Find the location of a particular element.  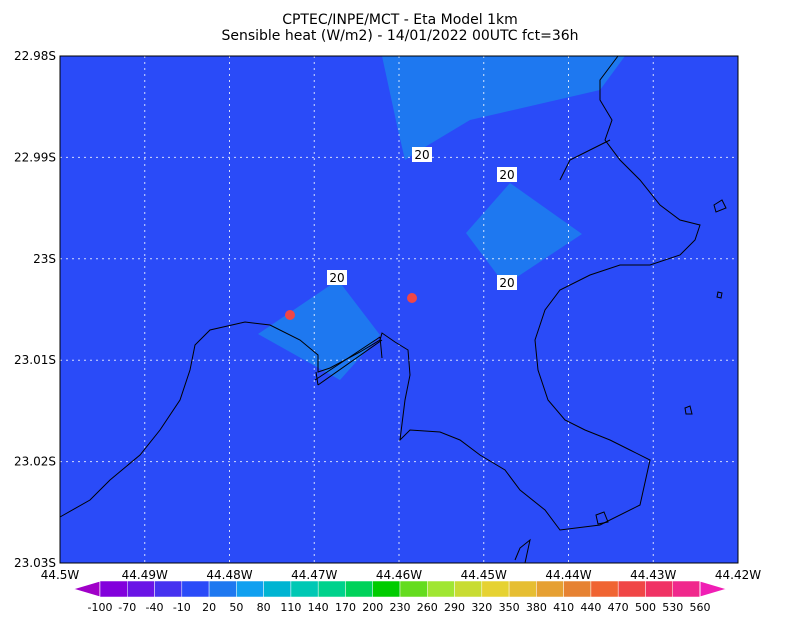

colorbar-label: 470 is located at coordinates (618, 607).